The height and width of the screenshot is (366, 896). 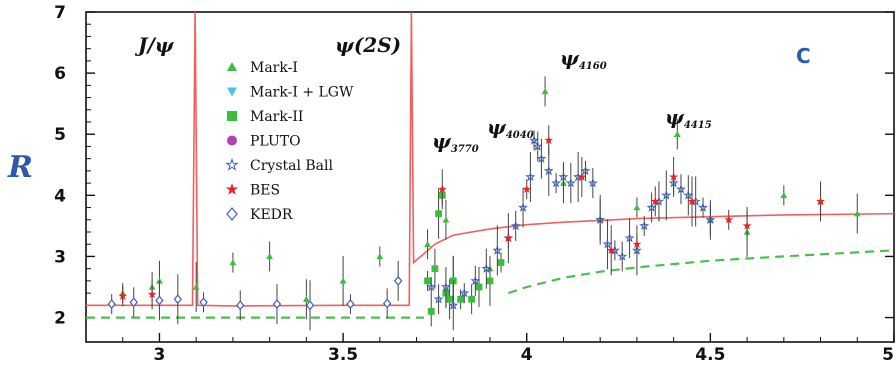 What do you see at coordinates (265, 191) in the screenshot?
I see `legend-label: BES` at bounding box center [265, 191].